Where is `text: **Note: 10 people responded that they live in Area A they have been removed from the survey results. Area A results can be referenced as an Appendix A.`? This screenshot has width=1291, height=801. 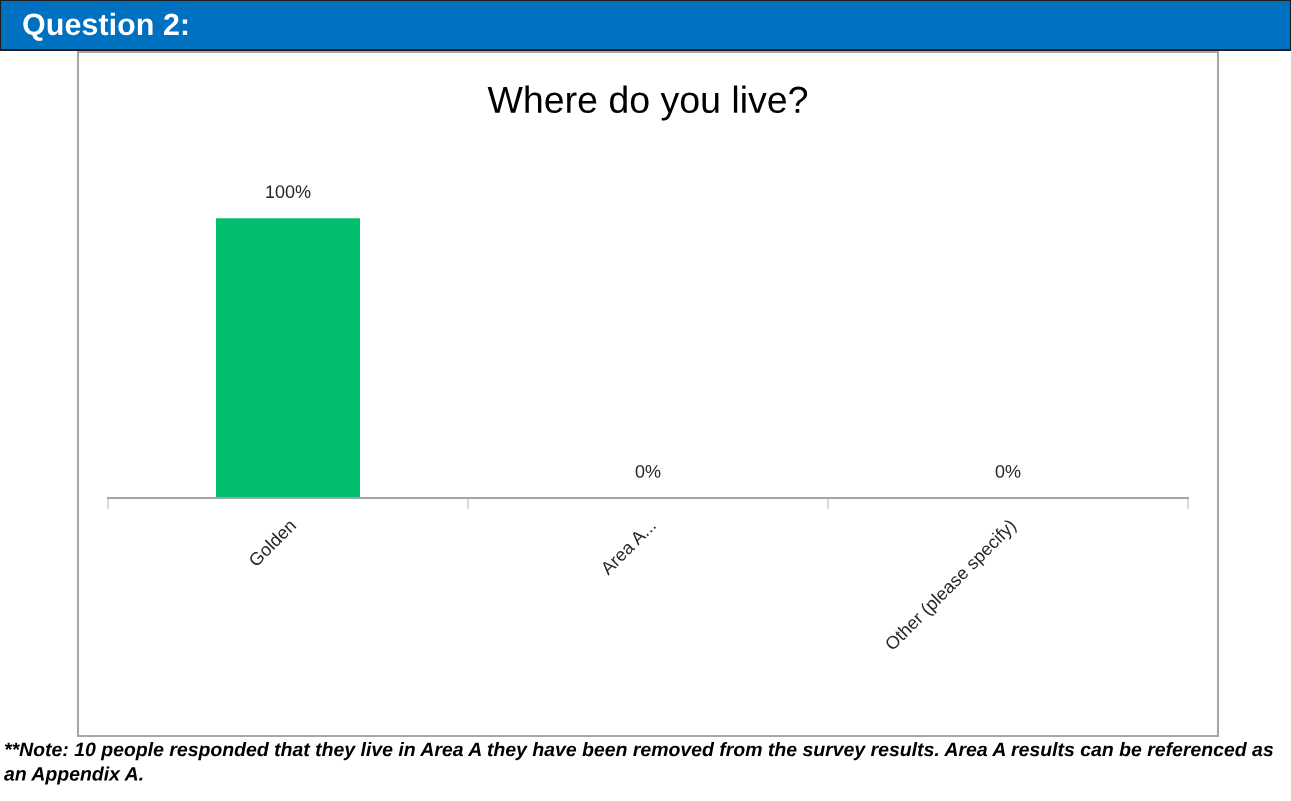
text: **Note: 10 people responded that they live in Area A they have been removed from the survey results. Area A results can be referenced as an Appendix A. is located at coordinates (639, 763).